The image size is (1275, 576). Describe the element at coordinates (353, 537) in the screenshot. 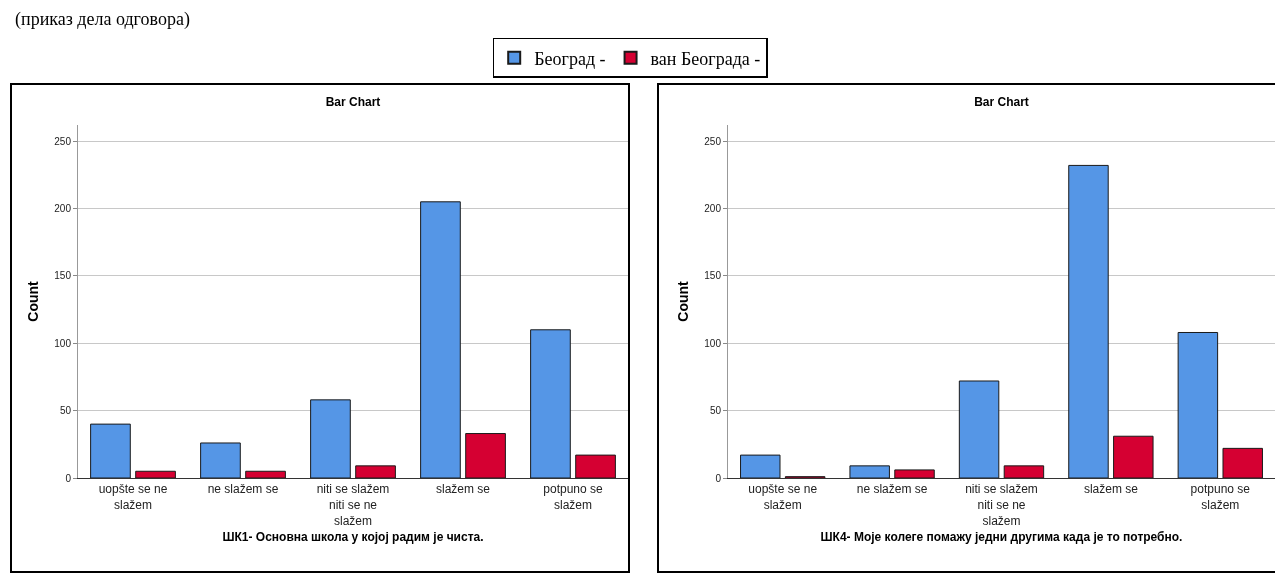

I see `x-axis-title: ШК1- Основна школа у којој радим је чиста.` at that location.